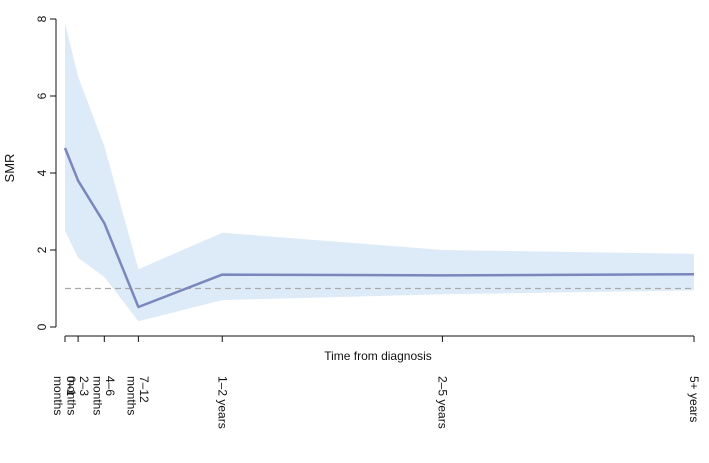 The height and width of the screenshot is (463, 709). I want to click on x-tick-label: 7–12months, so click(138, 395).